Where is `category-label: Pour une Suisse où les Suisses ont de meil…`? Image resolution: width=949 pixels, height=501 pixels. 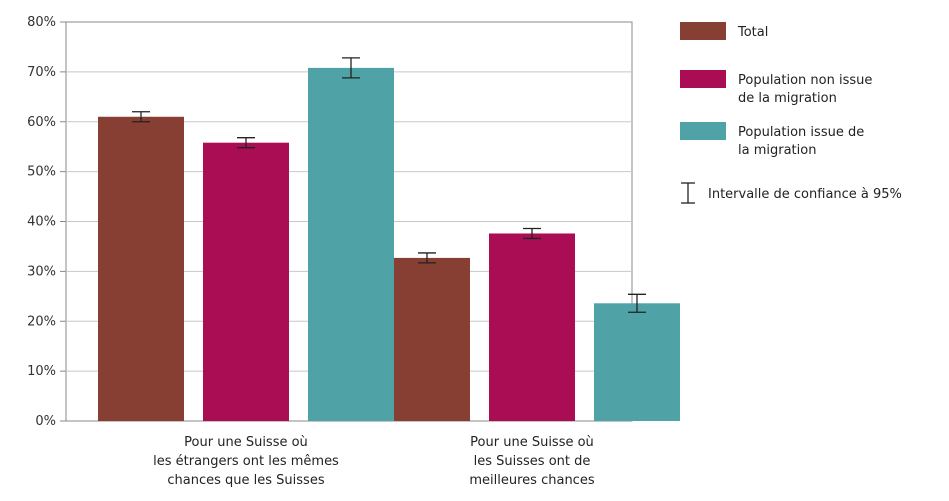 category-label: Pour une Suisse où les Suisses ont de meil… is located at coordinates (531, 461).